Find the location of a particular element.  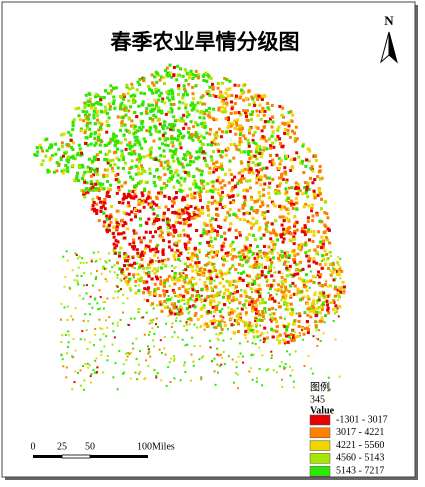

north-right is located at coordinates (393, 47).